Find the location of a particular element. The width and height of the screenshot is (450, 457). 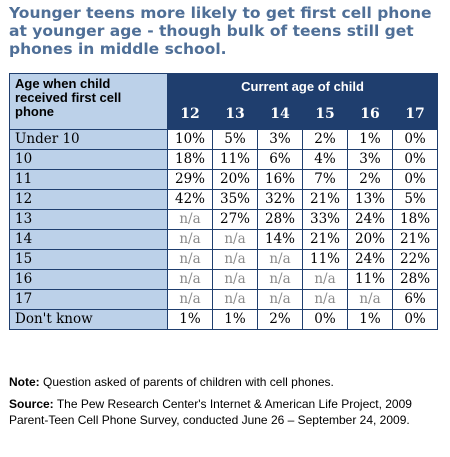

table-row: 10 18% 11% 6% 4% 3% 0% is located at coordinates (224, 159).